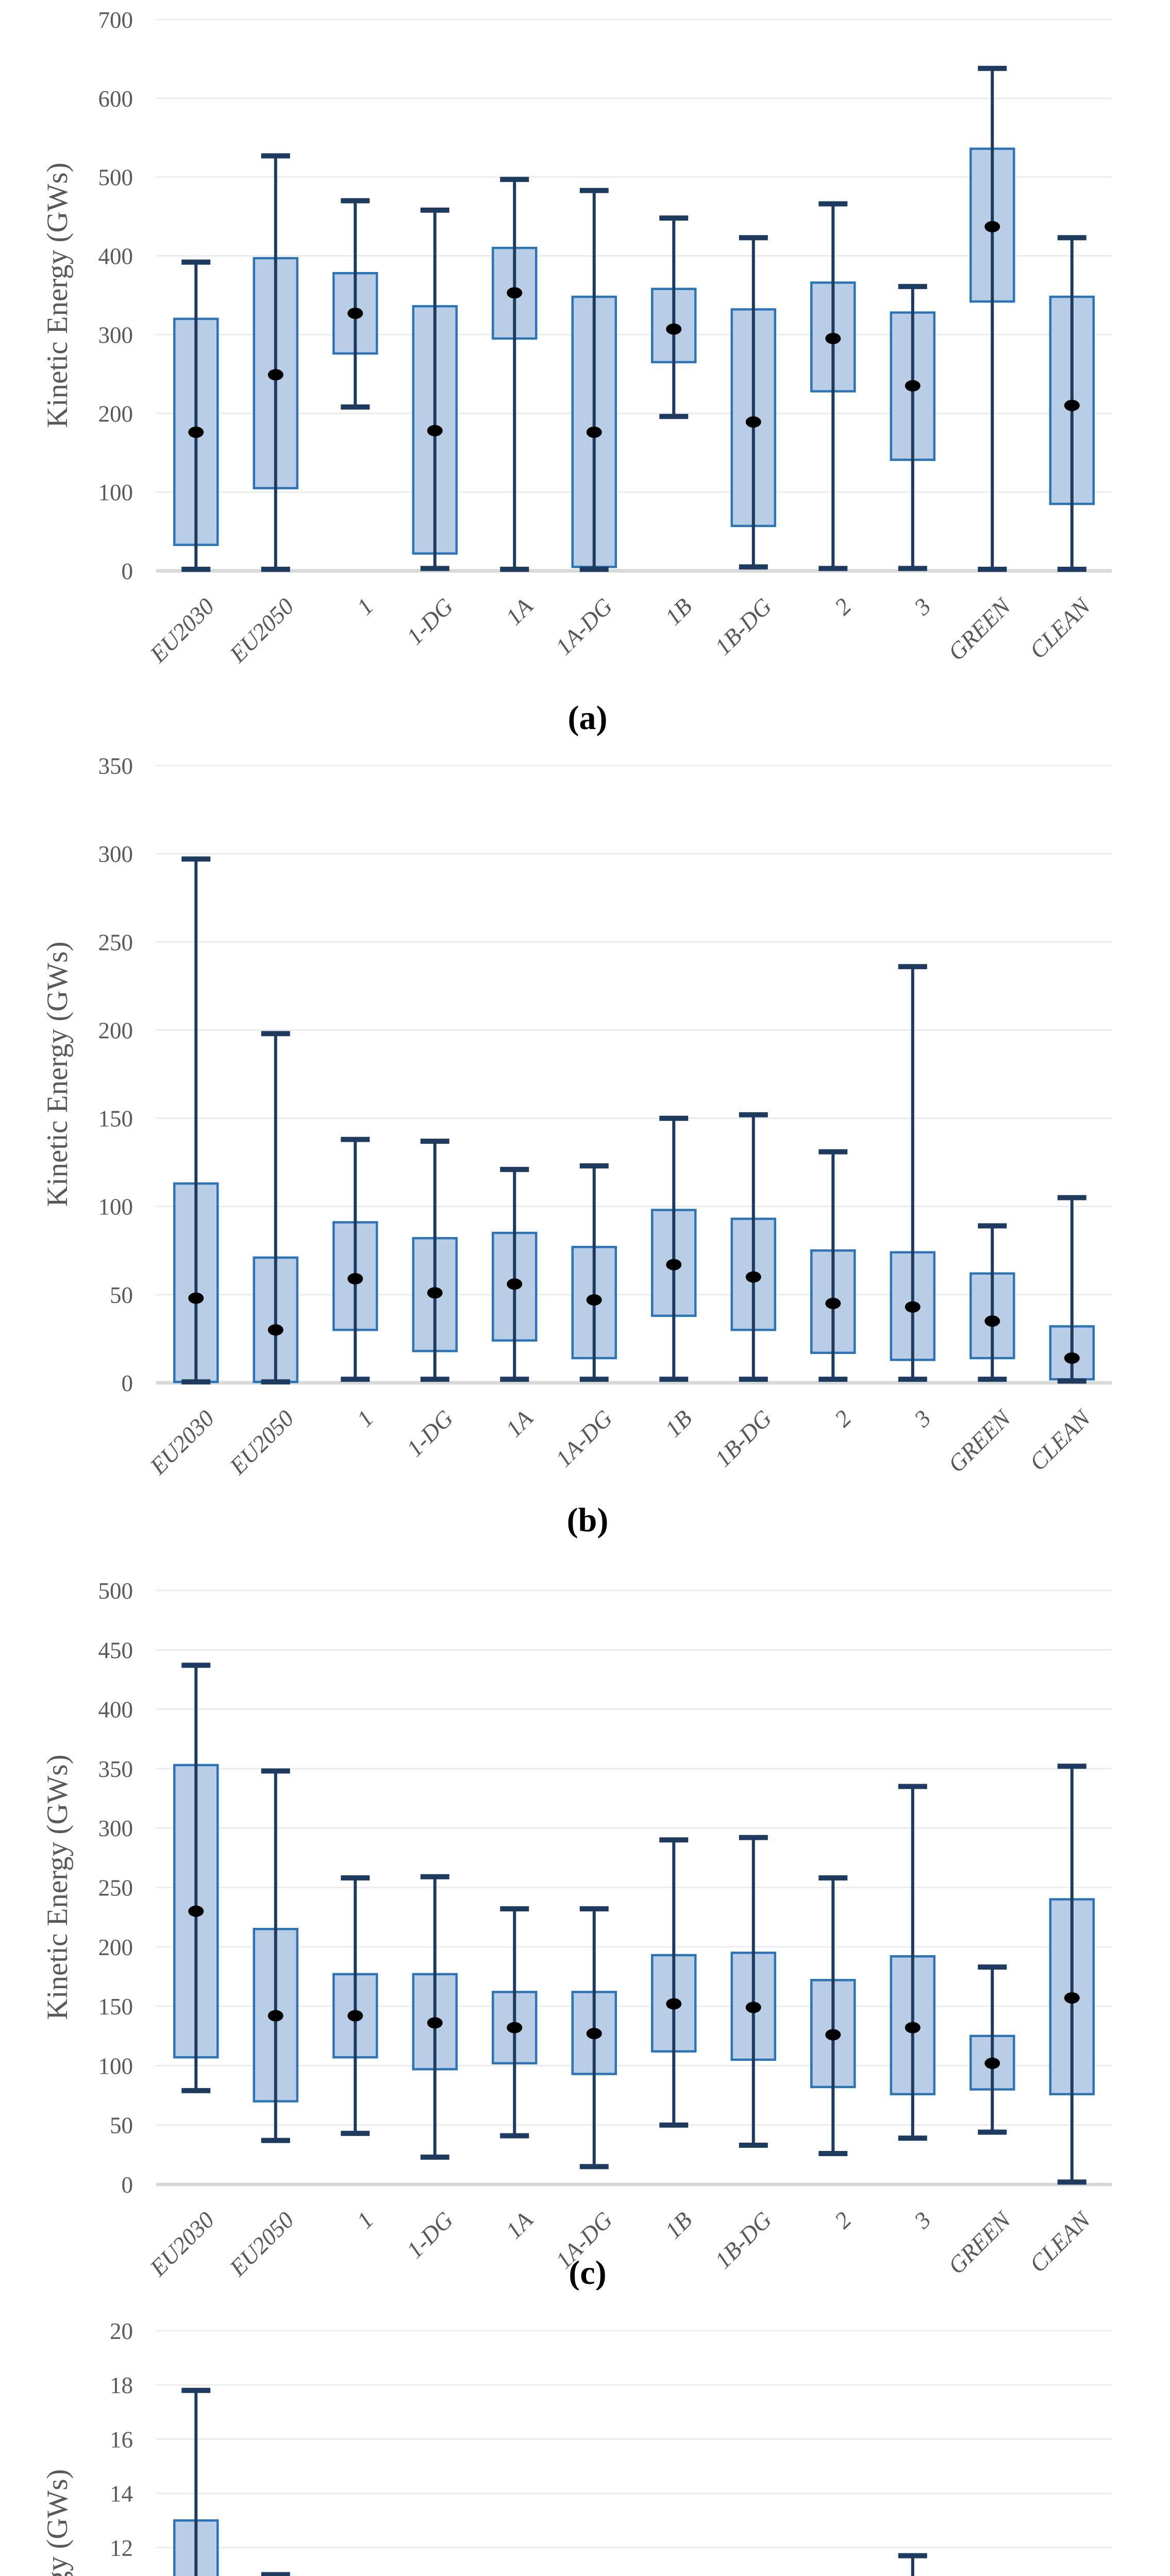  I want to click on caption-a: (a), so click(588, 718).